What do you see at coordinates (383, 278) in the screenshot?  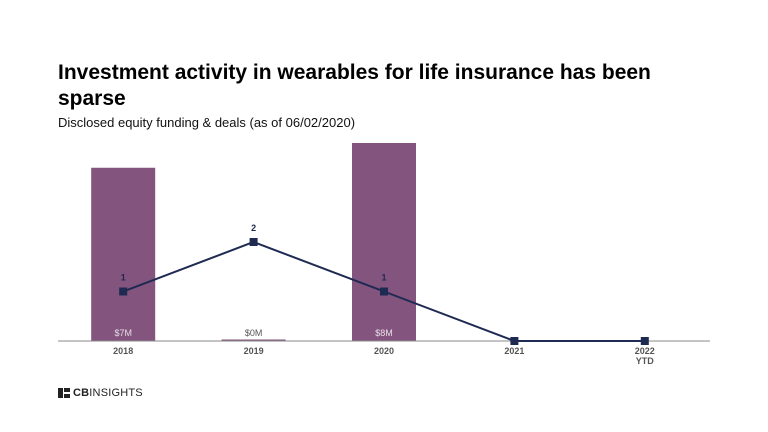 I see `deal-count-label-2: 1` at bounding box center [383, 278].